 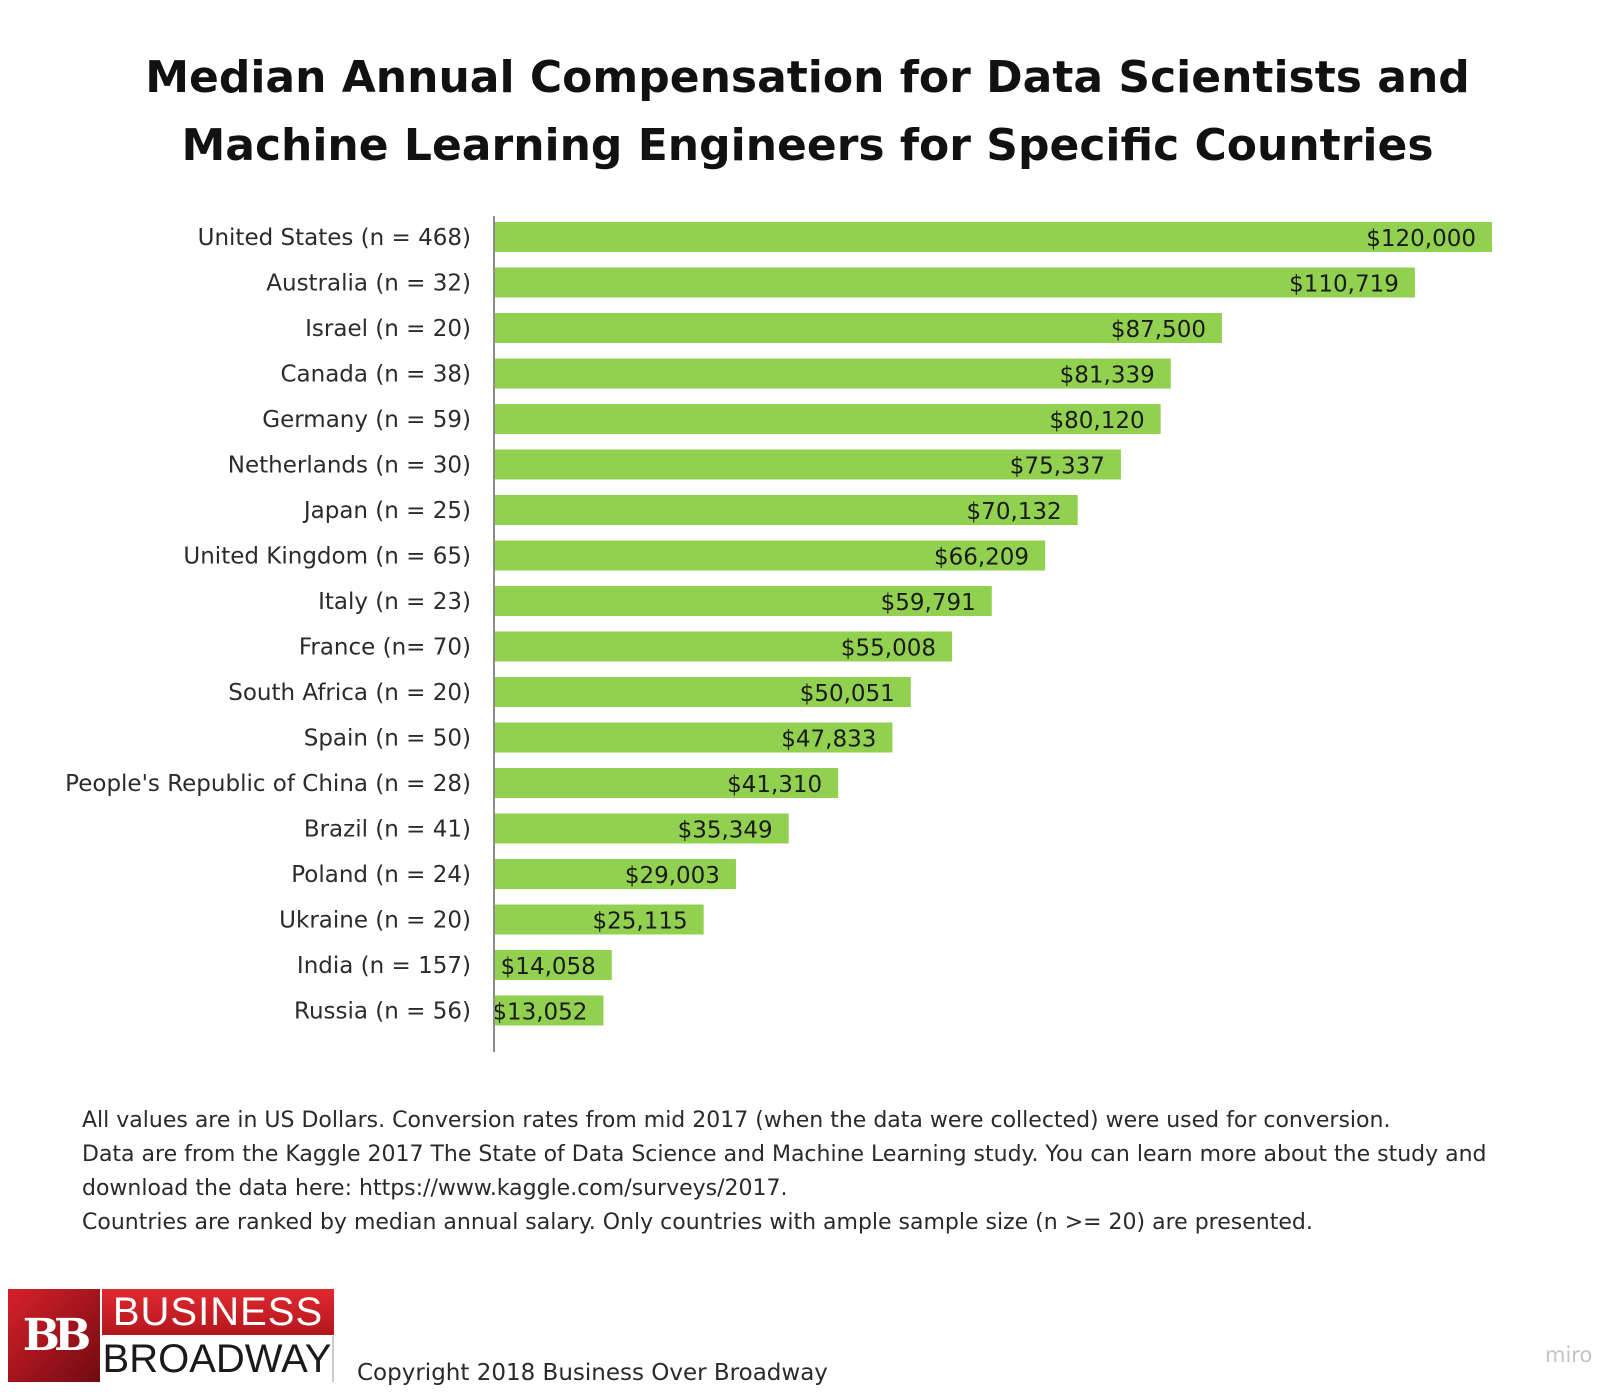 What do you see at coordinates (1344, 285) in the screenshot?
I see `value-label: $110,719` at bounding box center [1344, 285].